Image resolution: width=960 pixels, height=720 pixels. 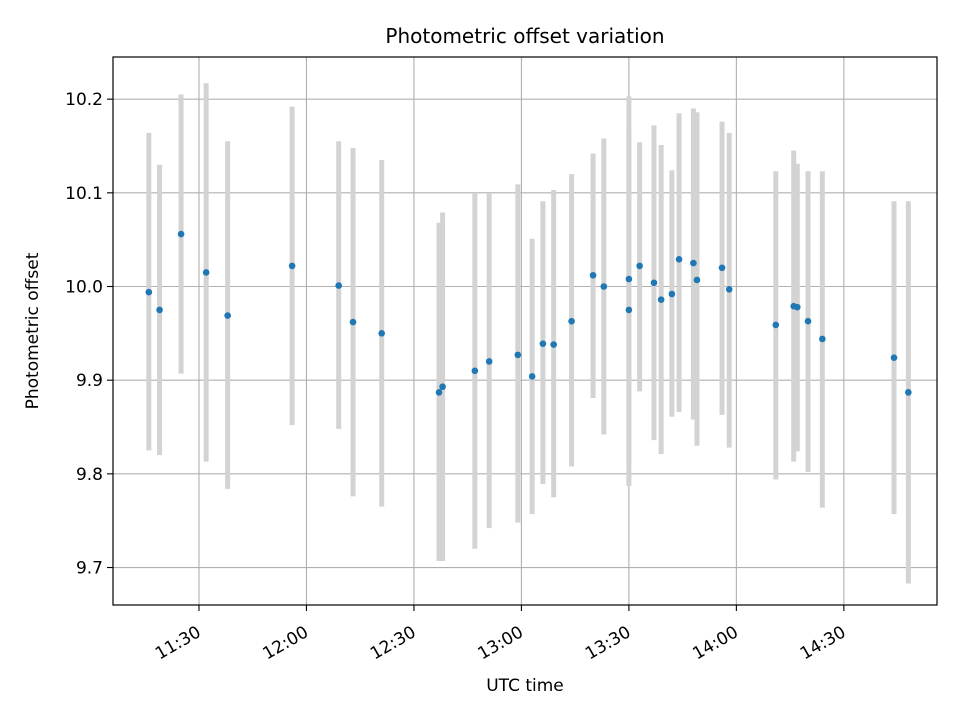 I want to click on y-tick-label: 10.0, so click(x=84, y=288).